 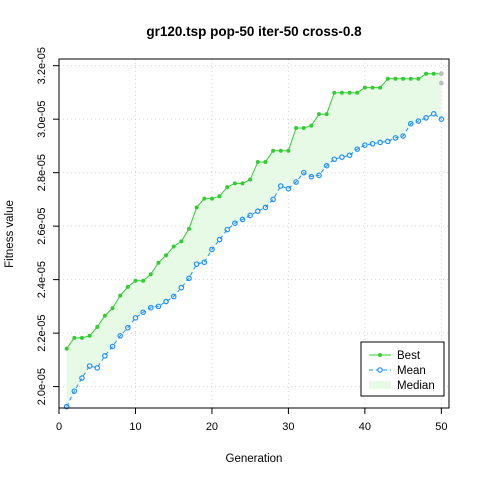 I want to click on y-axis-label: Fitness value, so click(x=10, y=234).